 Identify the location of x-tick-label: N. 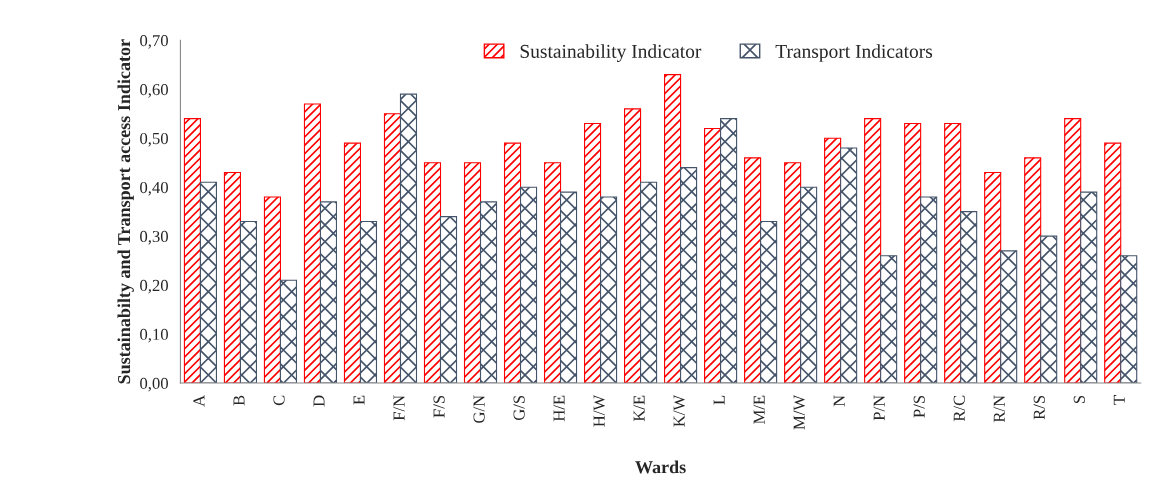
(839, 401).